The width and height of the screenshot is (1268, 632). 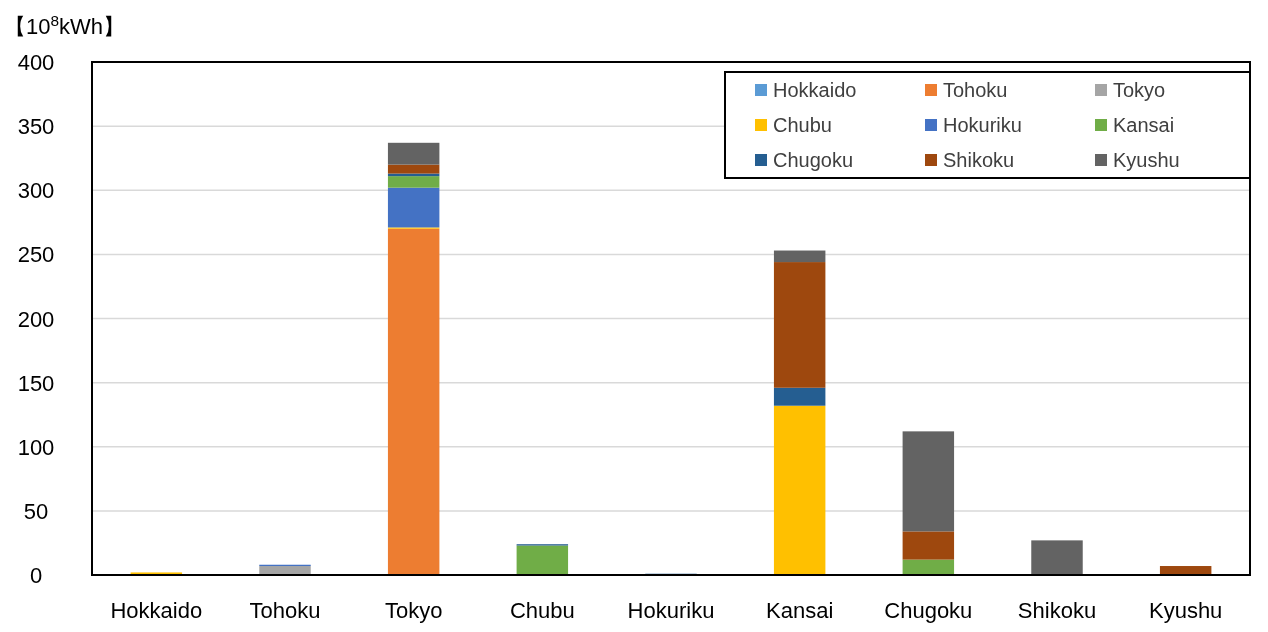 What do you see at coordinates (975, 90) in the screenshot?
I see `legend-label: Tohoku` at bounding box center [975, 90].